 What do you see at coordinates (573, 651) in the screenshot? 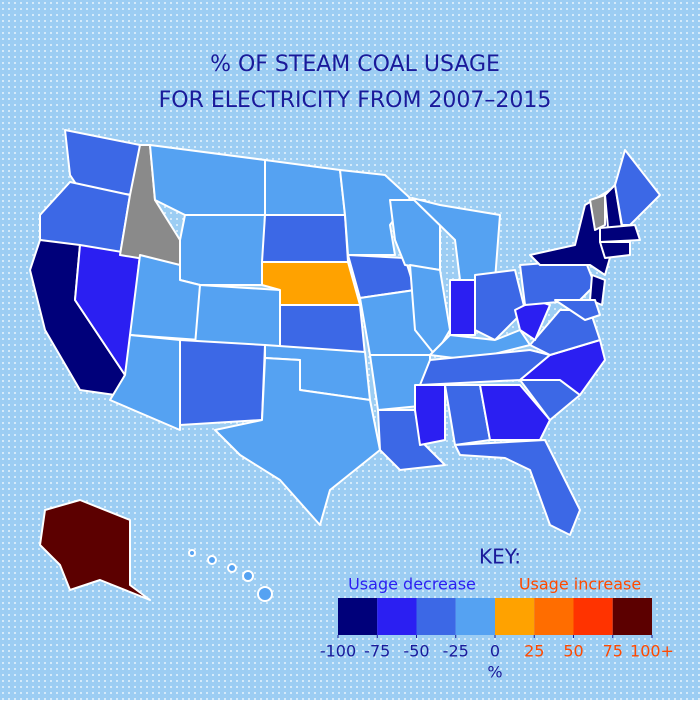
I see `legend-tick-label: 50` at bounding box center [573, 651].